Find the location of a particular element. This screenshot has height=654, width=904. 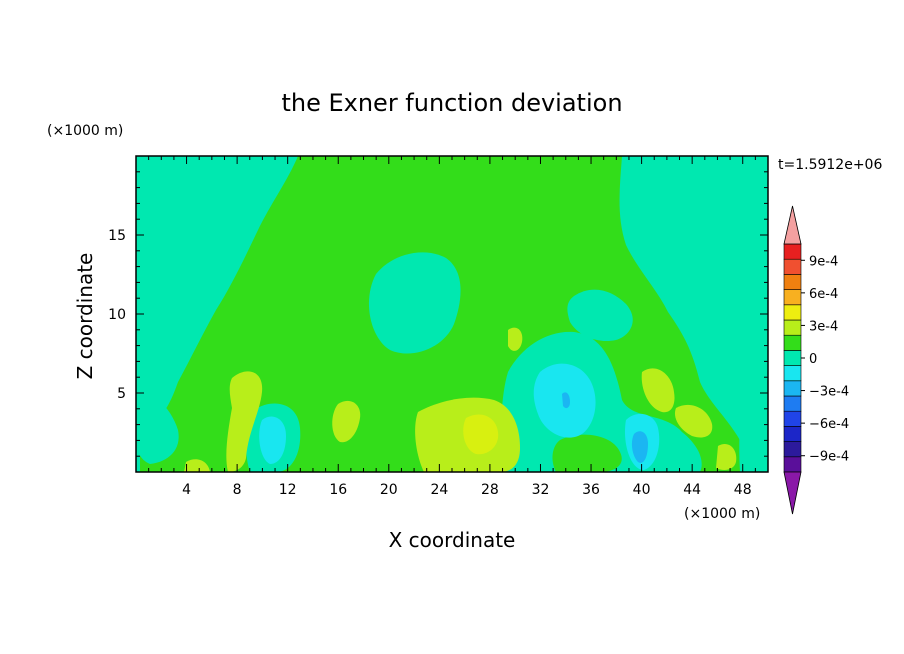

colorbar-tick-label: −3e-4 is located at coordinates (829, 392).